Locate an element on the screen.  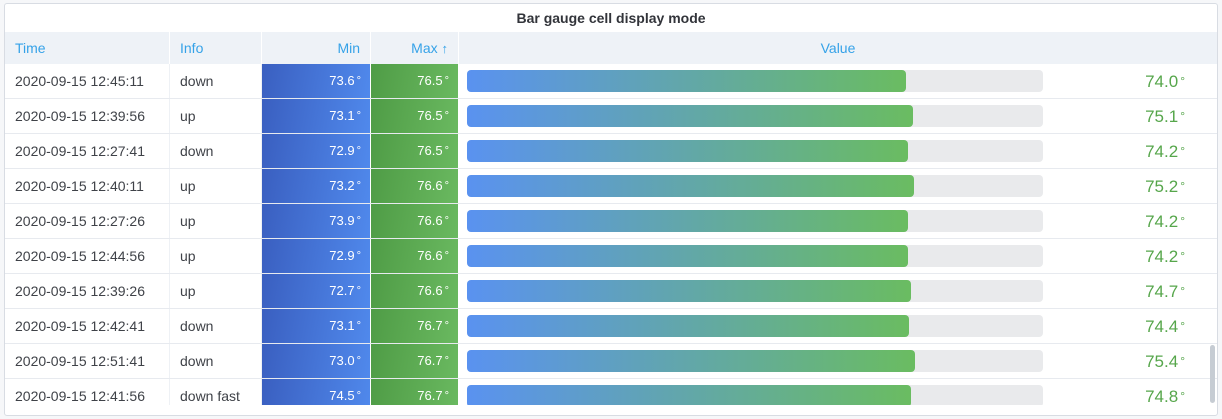
min-cell: 73.9 ° is located at coordinates (316, 221).